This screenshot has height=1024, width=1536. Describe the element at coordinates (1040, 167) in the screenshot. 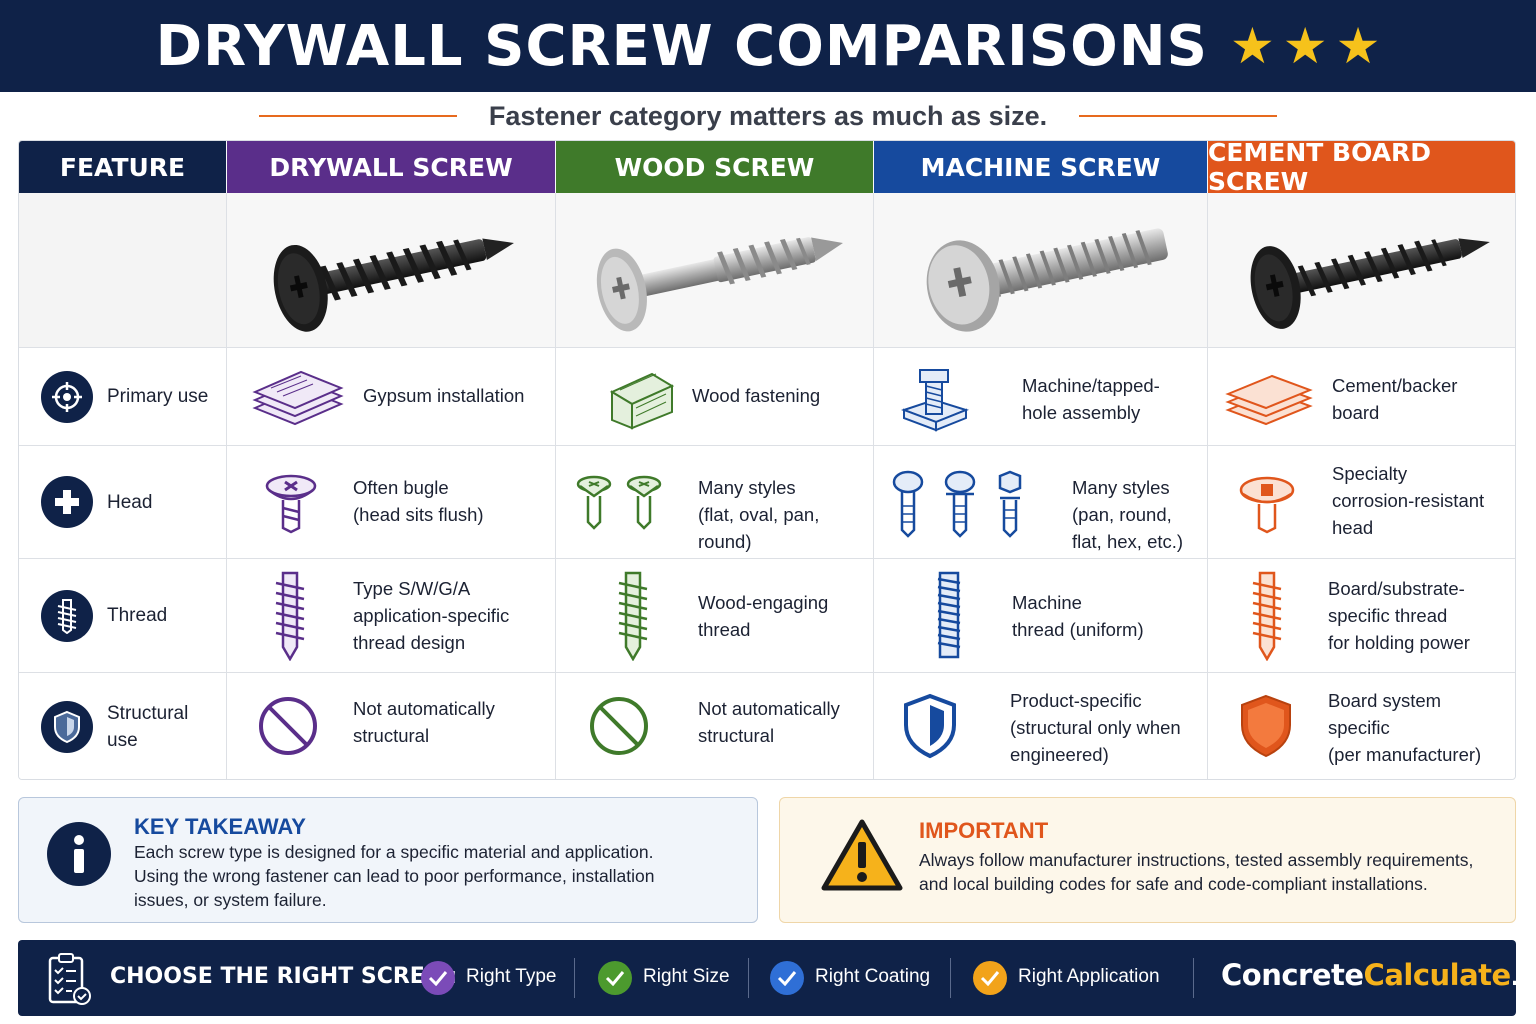

I see `column-header-machine: MACHINE SCREW` at that location.